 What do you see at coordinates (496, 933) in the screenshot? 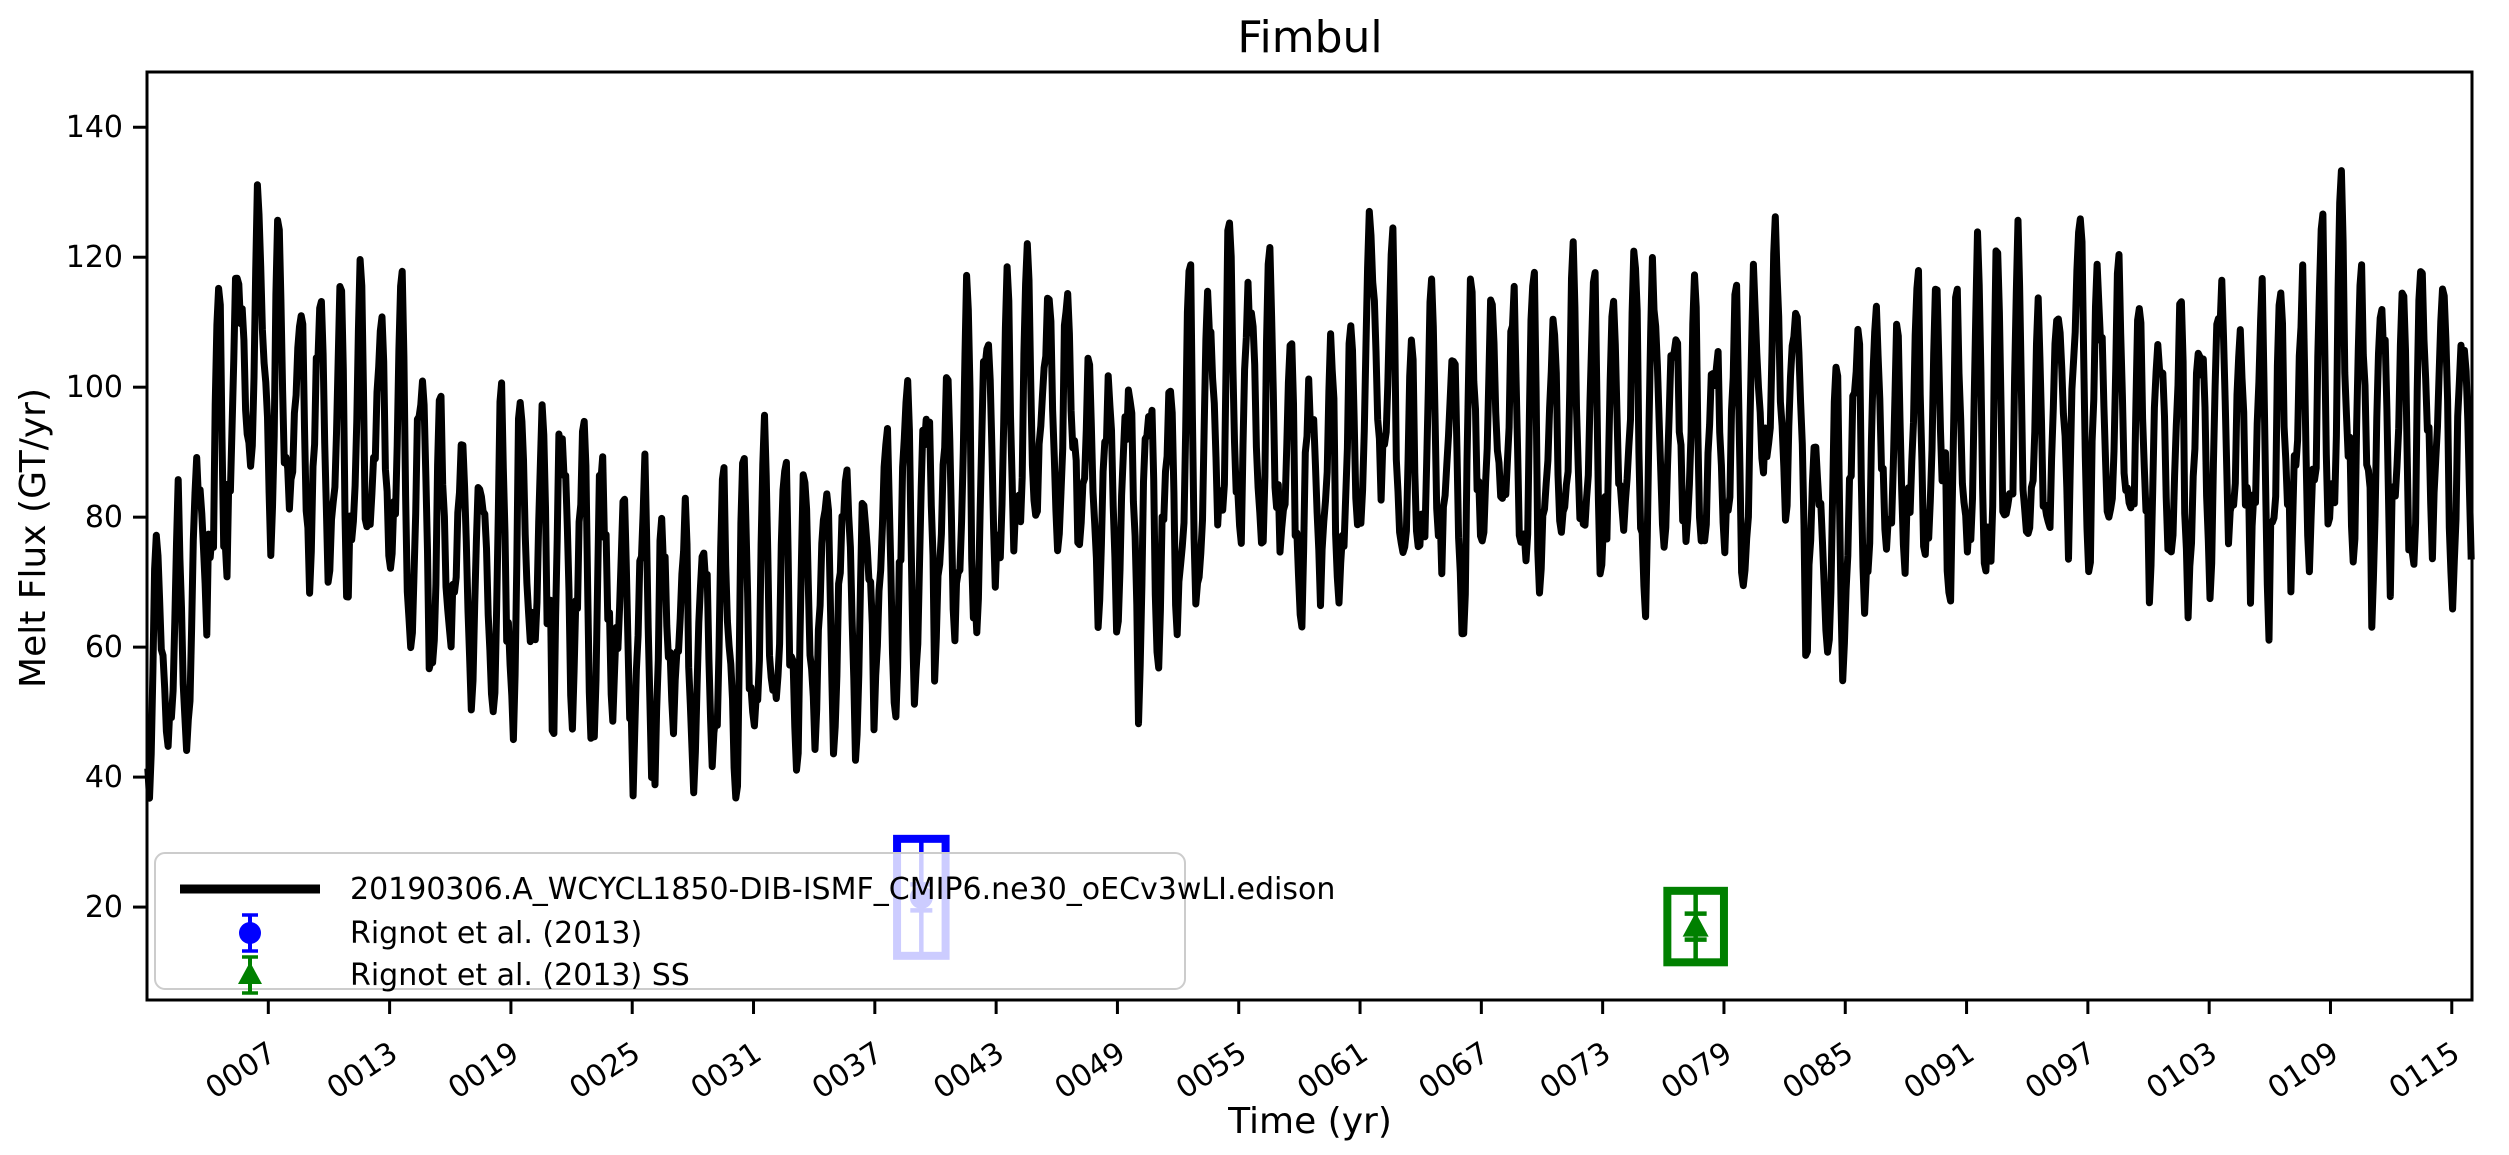
I see `legend-label-1: Rignot et al. (2013)` at bounding box center [496, 933].